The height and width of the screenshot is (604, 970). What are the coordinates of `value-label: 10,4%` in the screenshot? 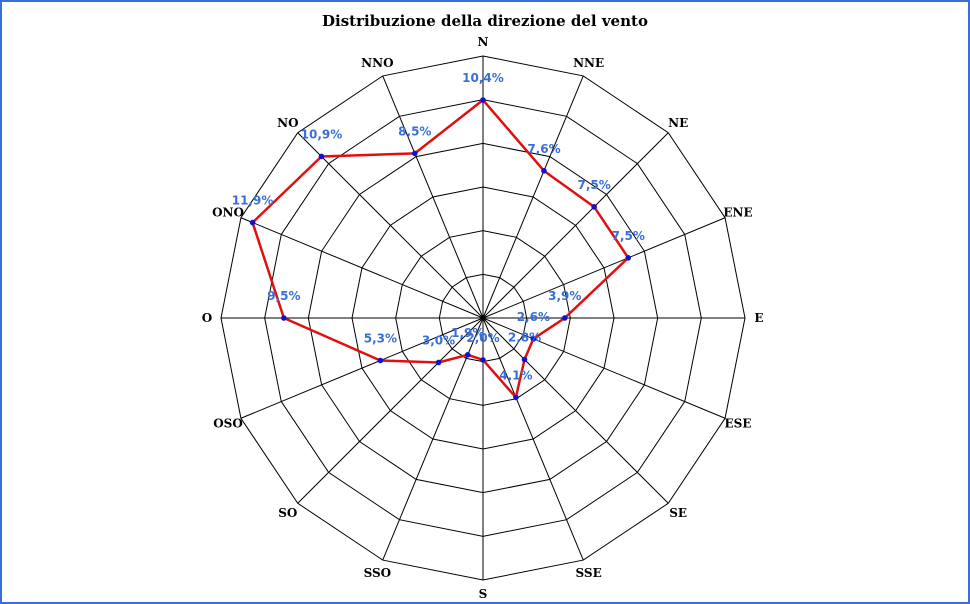 It's located at (483, 78).